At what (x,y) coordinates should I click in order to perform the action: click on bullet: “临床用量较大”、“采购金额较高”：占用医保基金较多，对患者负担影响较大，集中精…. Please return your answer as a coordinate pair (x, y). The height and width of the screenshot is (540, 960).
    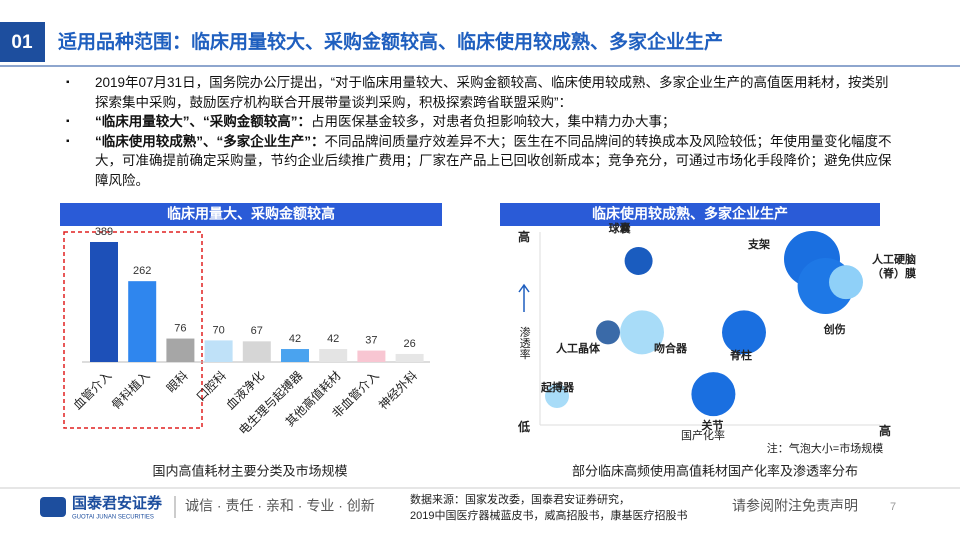
    Looking at the image, I should click on (477, 122).